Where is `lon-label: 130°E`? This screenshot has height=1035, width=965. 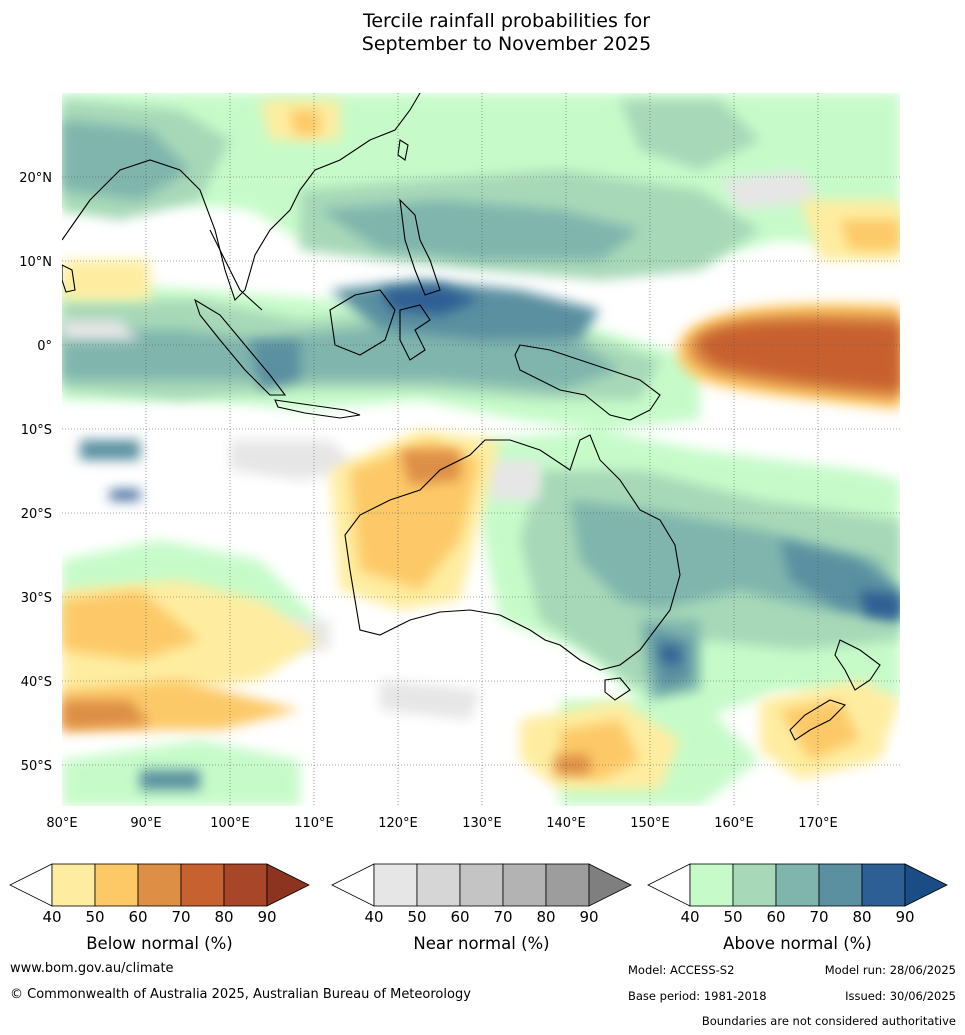
lon-label: 130°E is located at coordinates (482, 823).